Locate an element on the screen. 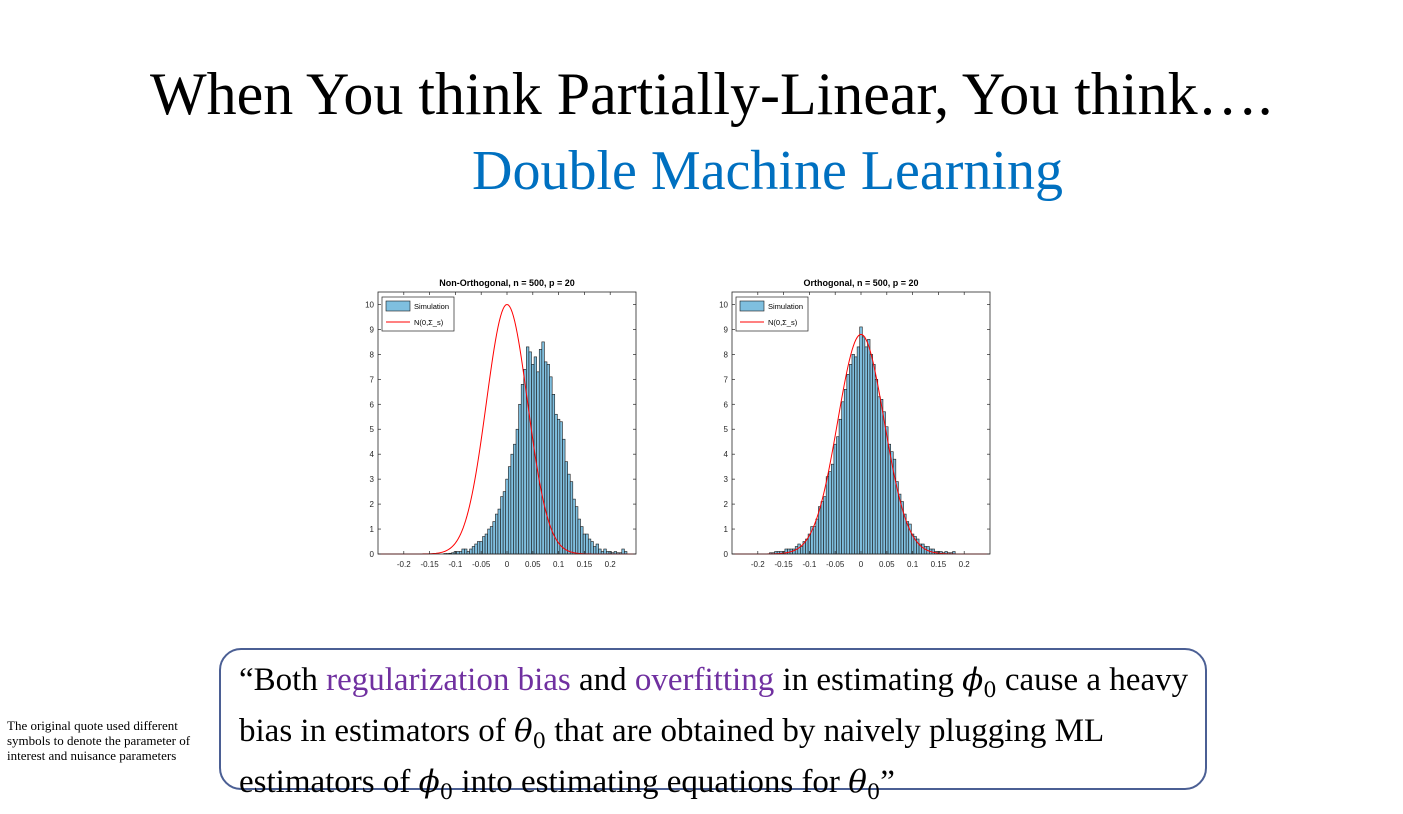 The width and height of the screenshot is (1403, 814). quote-text-3: in estimating is located at coordinates (868, 680).